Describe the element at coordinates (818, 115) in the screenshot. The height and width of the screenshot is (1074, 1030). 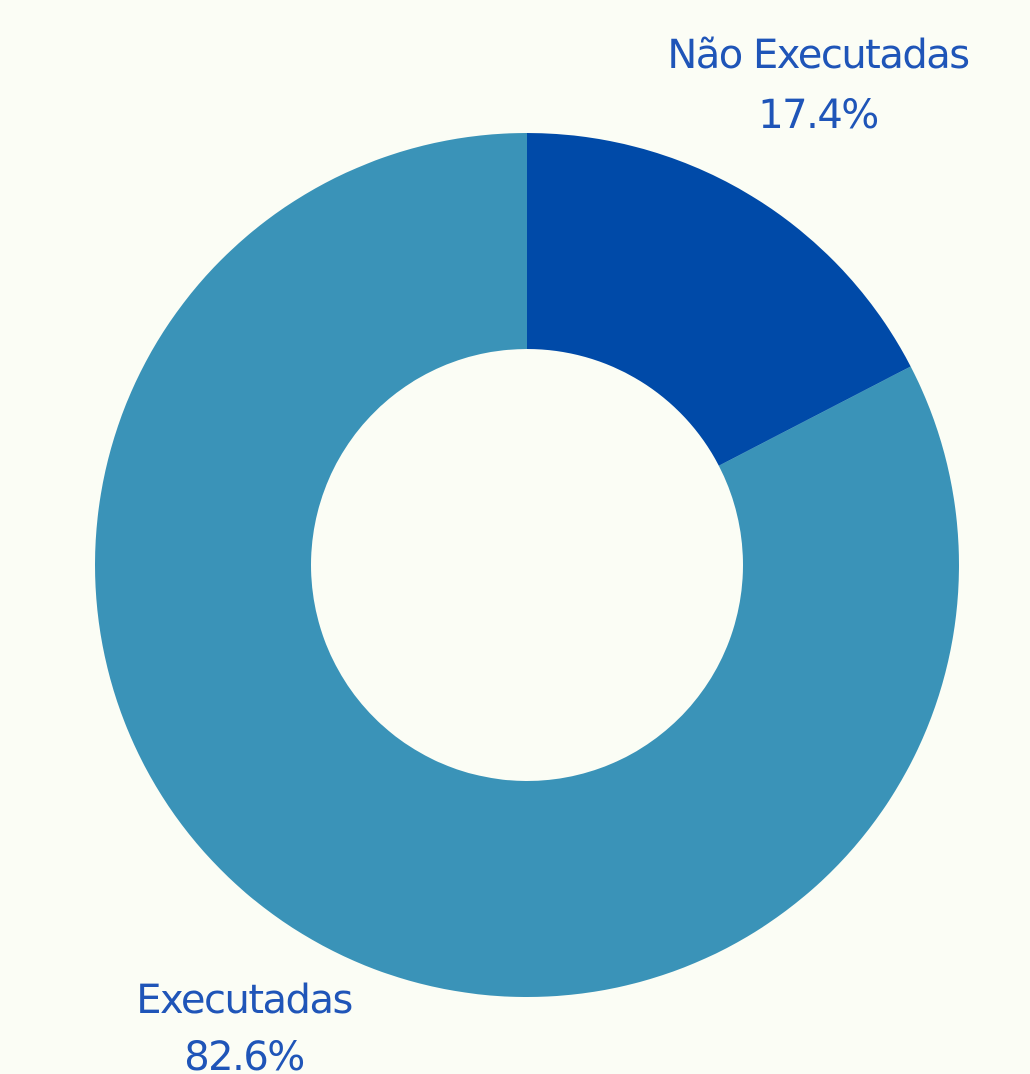
I see `slice-value-label-nao-executadas: 17.4%` at that location.